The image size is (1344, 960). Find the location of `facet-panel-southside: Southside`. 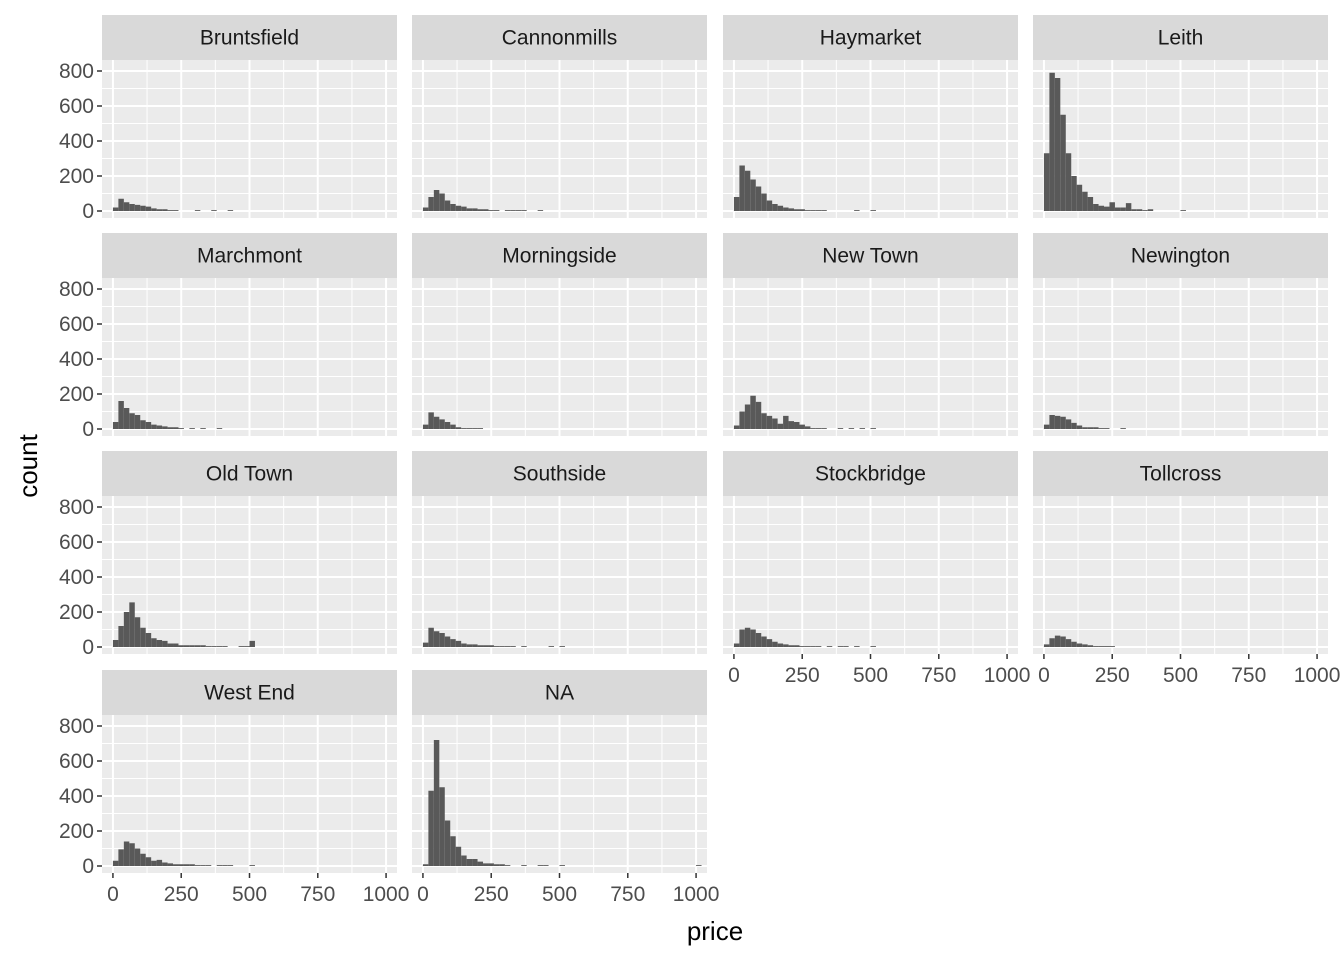

facet-panel-southside: Southside is located at coordinates (559, 552).